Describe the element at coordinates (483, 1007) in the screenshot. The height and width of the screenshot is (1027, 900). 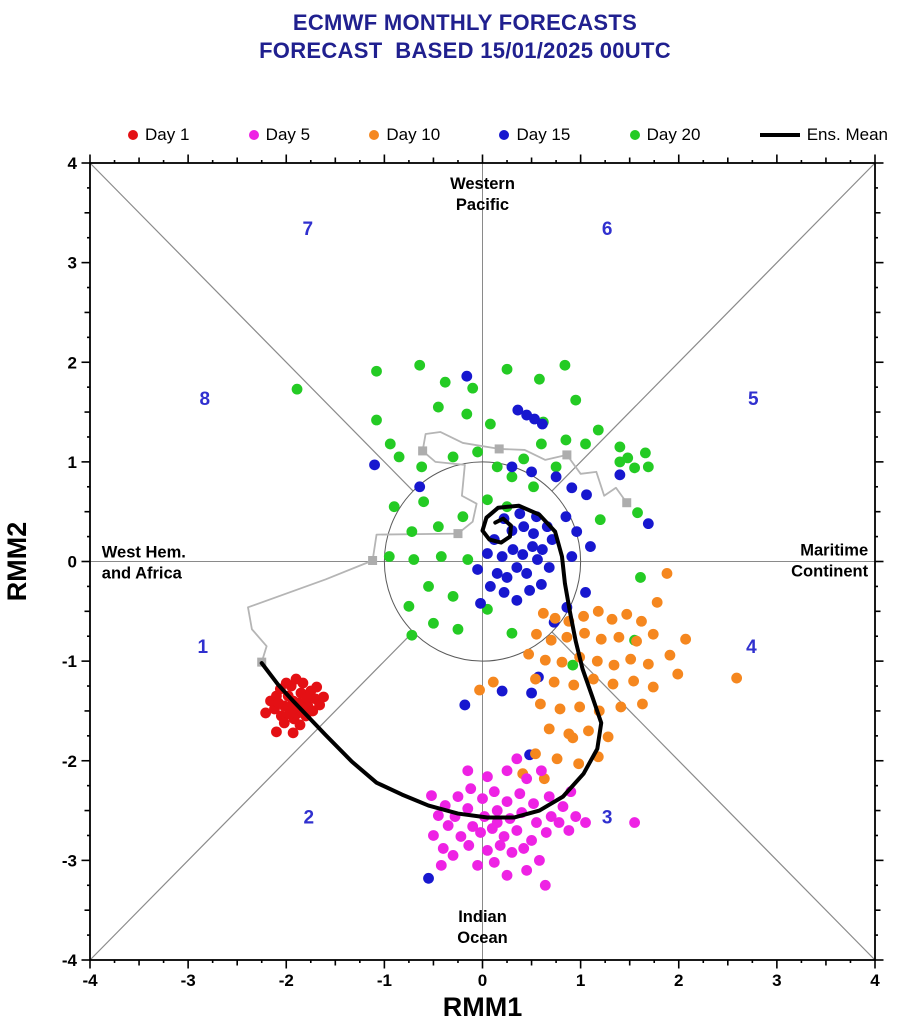
I see `x-axis-title: RMM1` at that location.